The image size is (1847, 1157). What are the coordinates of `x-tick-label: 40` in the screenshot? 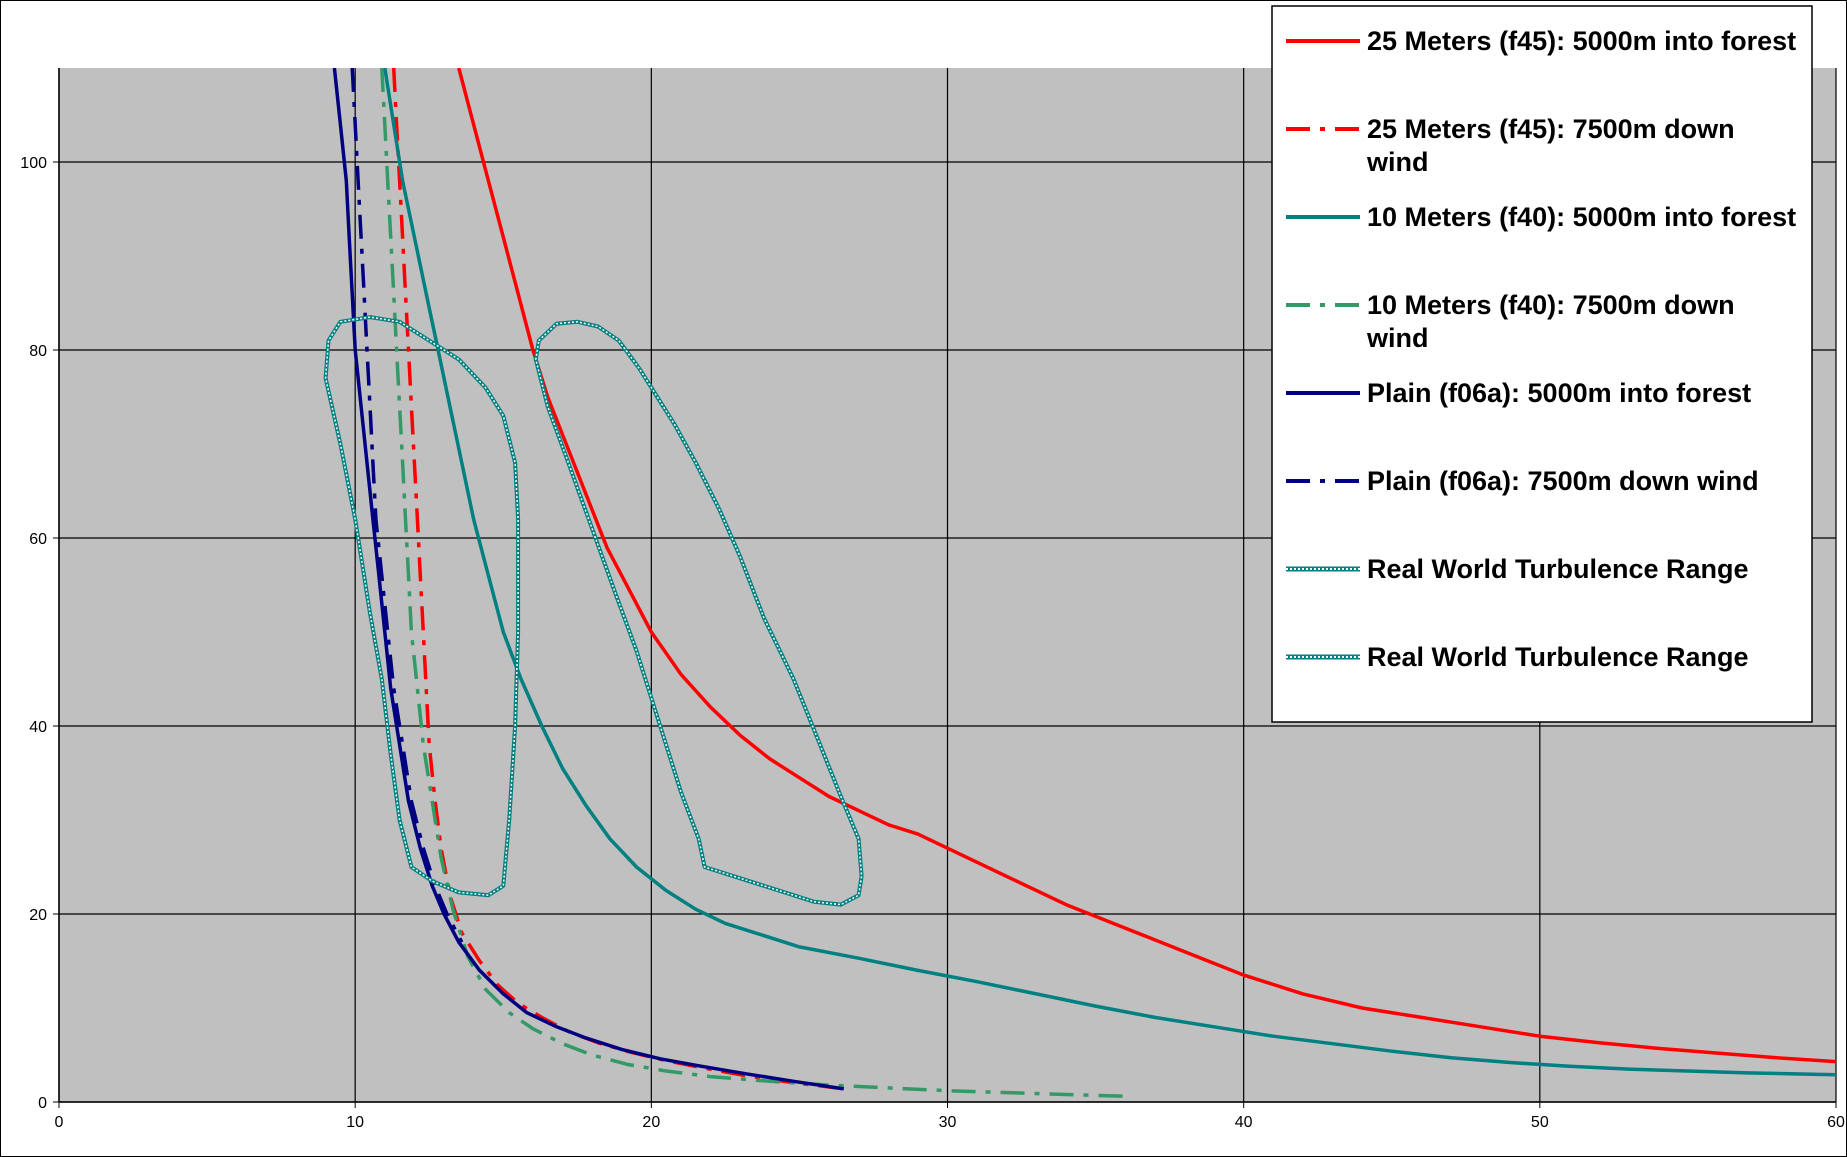 It's located at (1244, 1122).